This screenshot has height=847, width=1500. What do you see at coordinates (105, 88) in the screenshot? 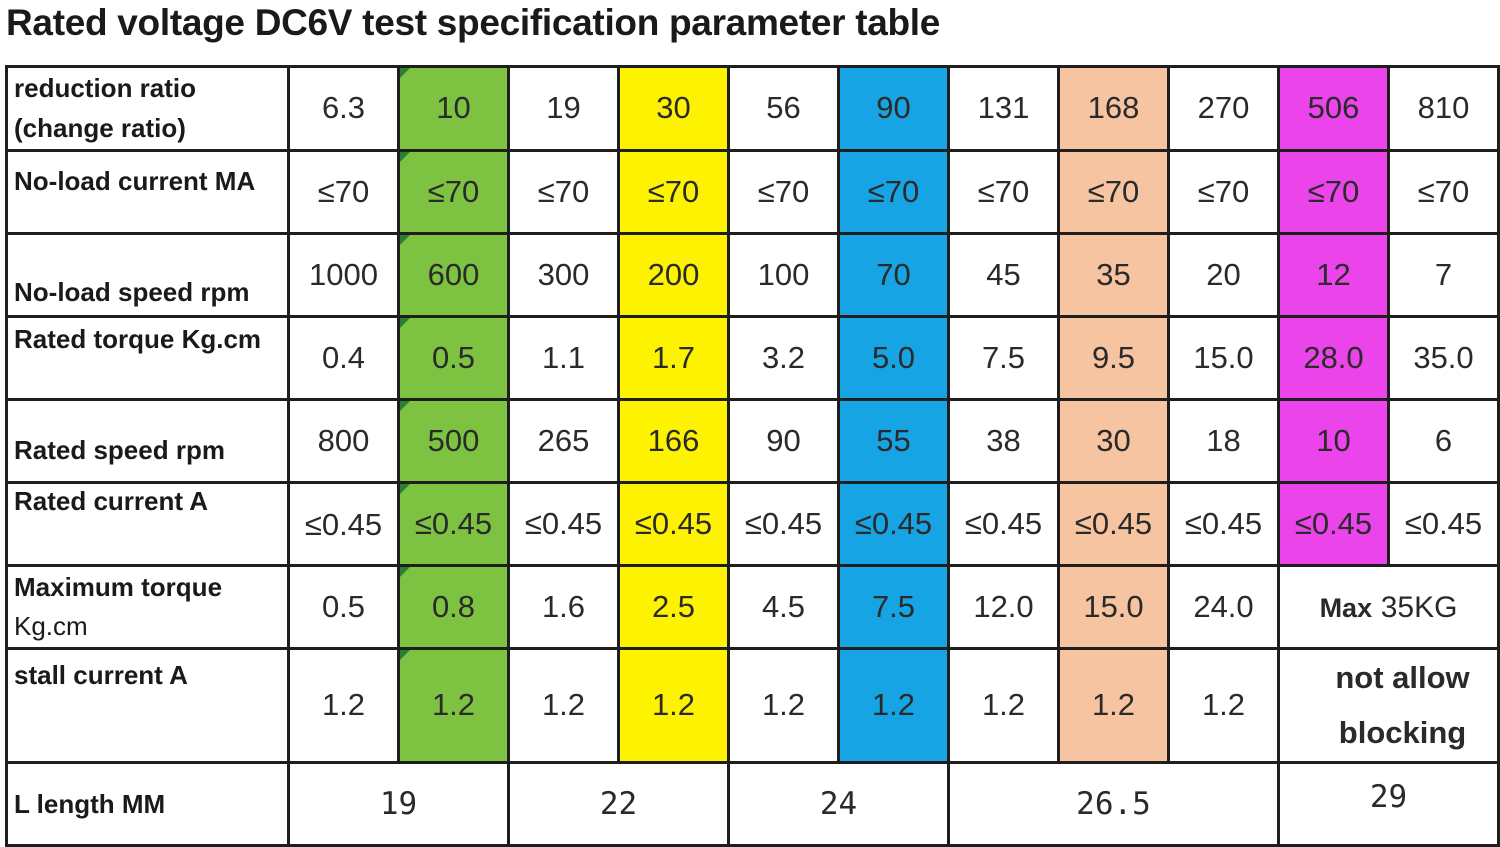
I see `row-label-line: reduction ratio` at bounding box center [105, 88].